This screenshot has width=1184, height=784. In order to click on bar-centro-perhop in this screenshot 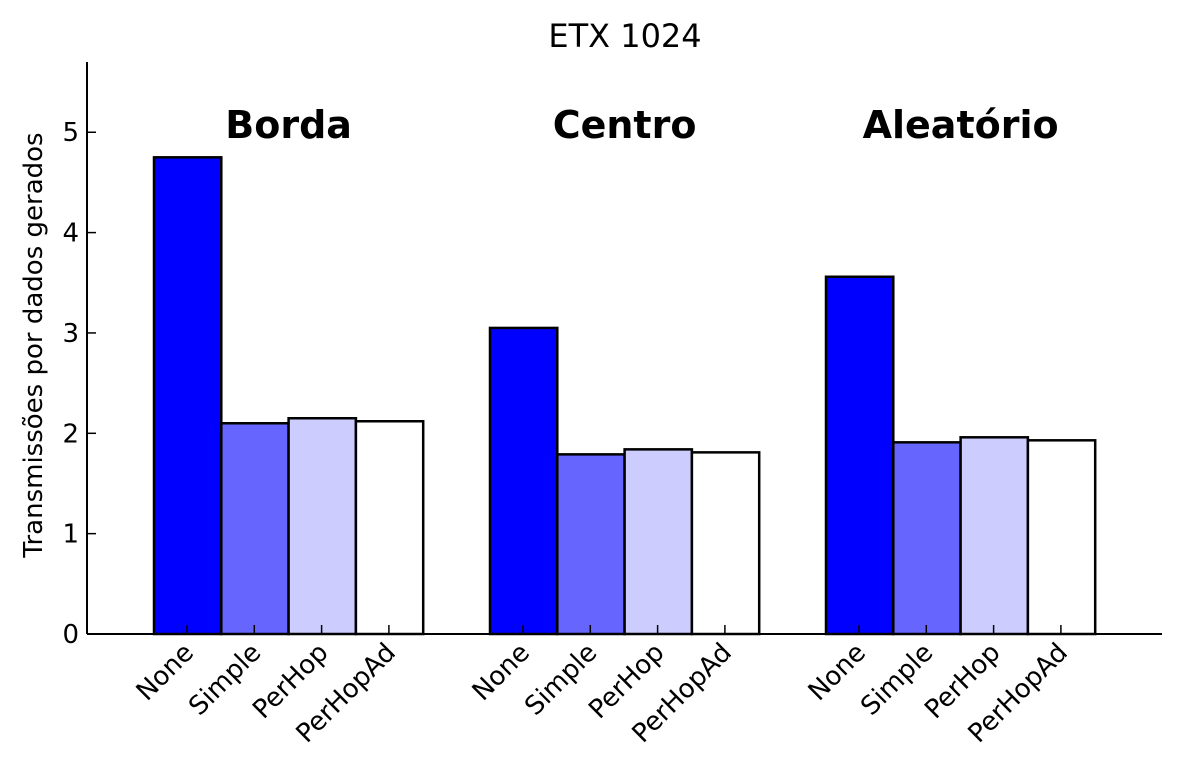, I will do `click(658, 542)`.